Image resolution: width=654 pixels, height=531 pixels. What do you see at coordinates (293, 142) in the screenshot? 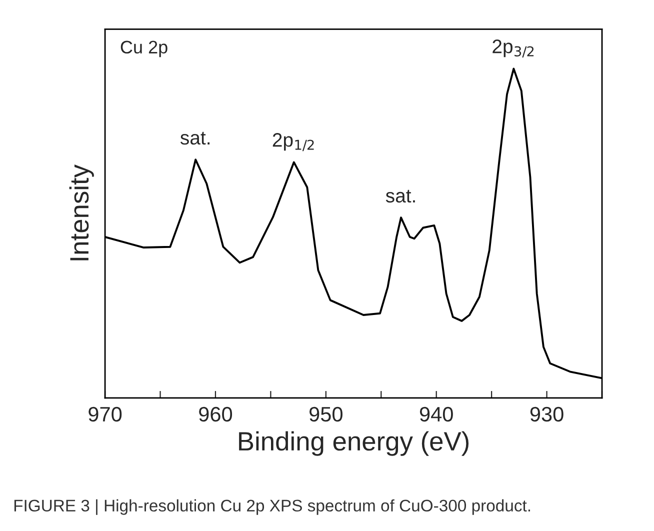
I see `annotation: 2p$_{1/2}$` at bounding box center [293, 142].